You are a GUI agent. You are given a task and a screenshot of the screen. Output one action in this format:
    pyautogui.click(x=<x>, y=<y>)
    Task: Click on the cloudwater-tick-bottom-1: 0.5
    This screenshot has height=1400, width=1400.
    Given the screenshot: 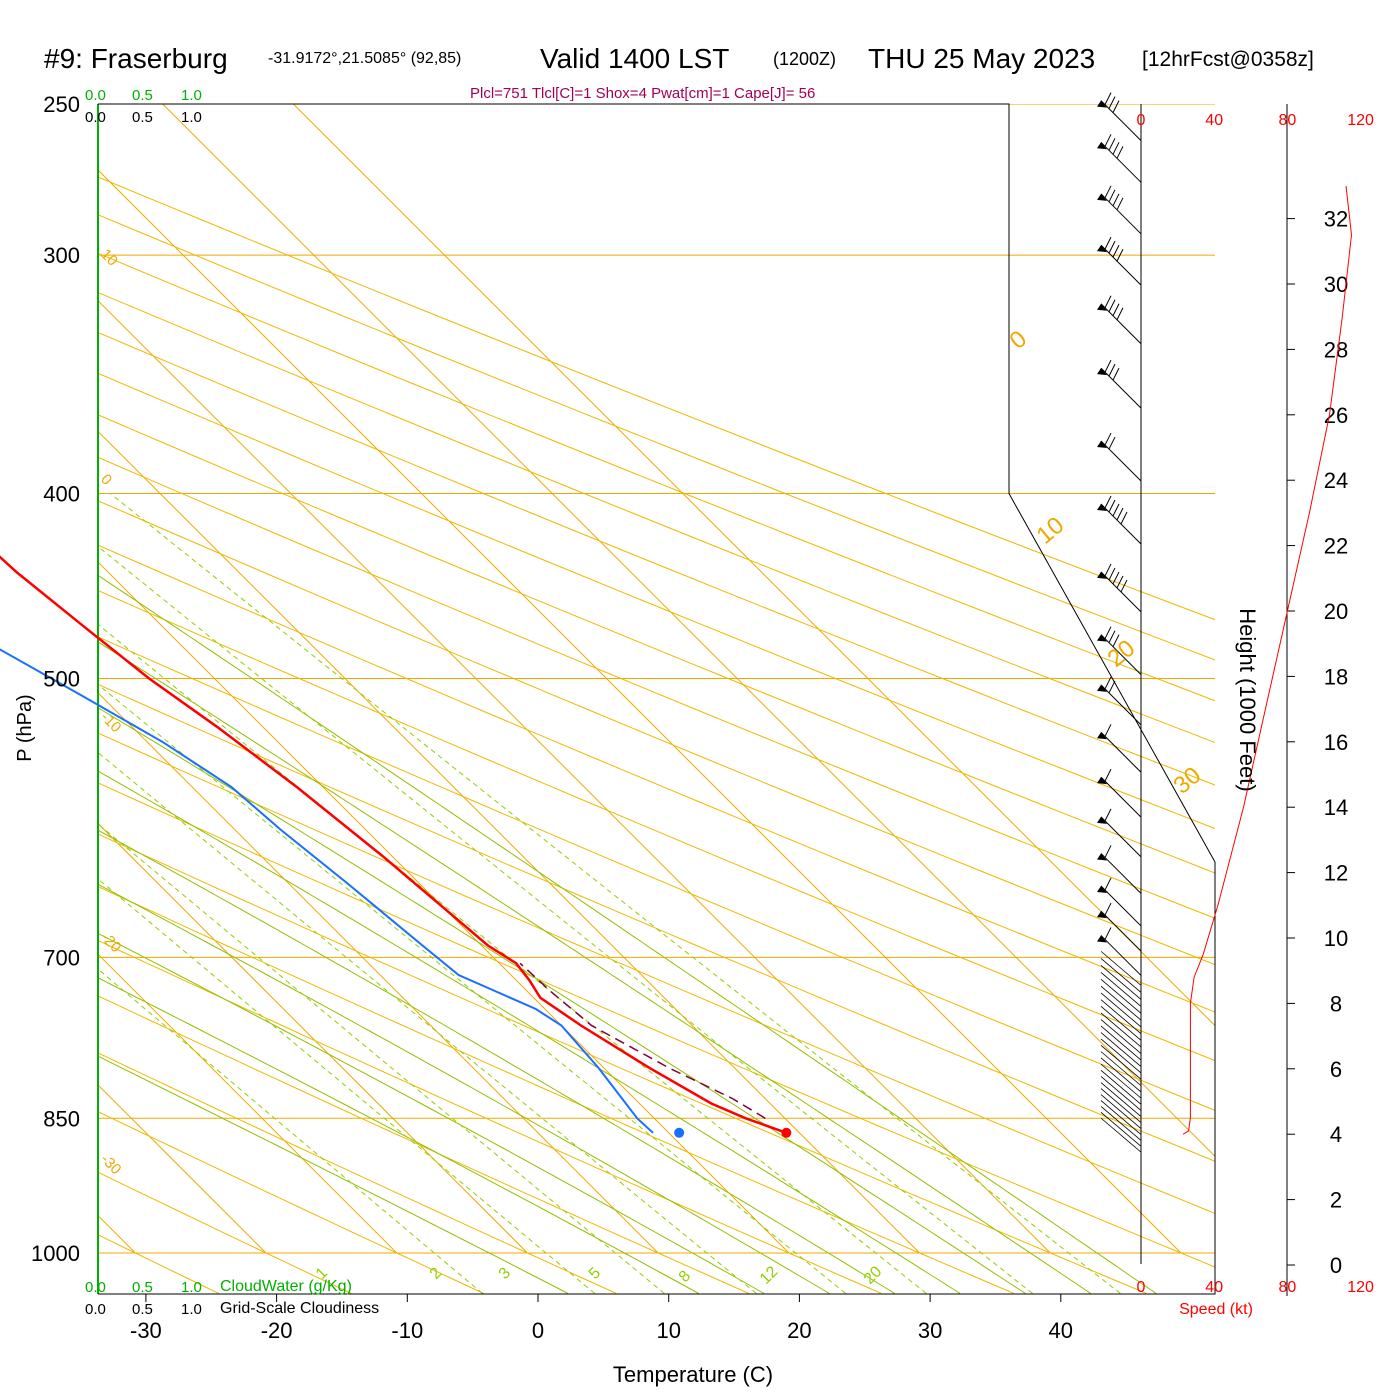 What is the action you would take?
    pyautogui.click(x=142, y=1287)
    